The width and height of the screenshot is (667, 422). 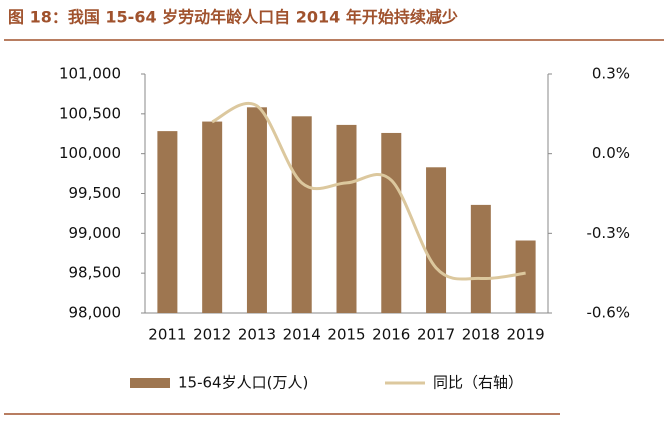 I want to click on legend-label: 15-64岁人口(万人), so click(x=243, y=383).